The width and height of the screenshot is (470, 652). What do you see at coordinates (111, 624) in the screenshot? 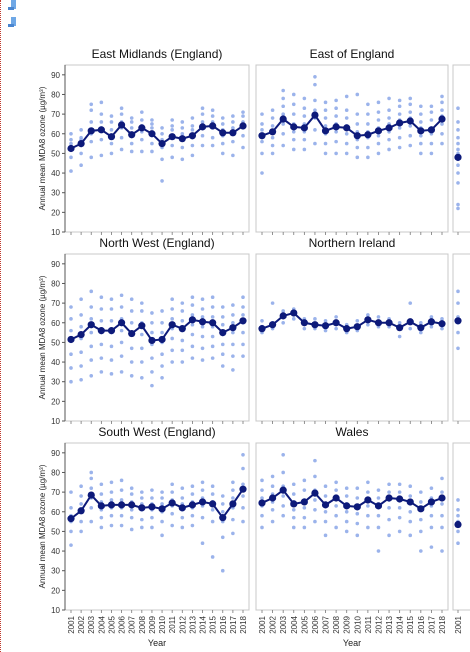
I see `x-tick-label: 2005` at bounding box center [111, 624].